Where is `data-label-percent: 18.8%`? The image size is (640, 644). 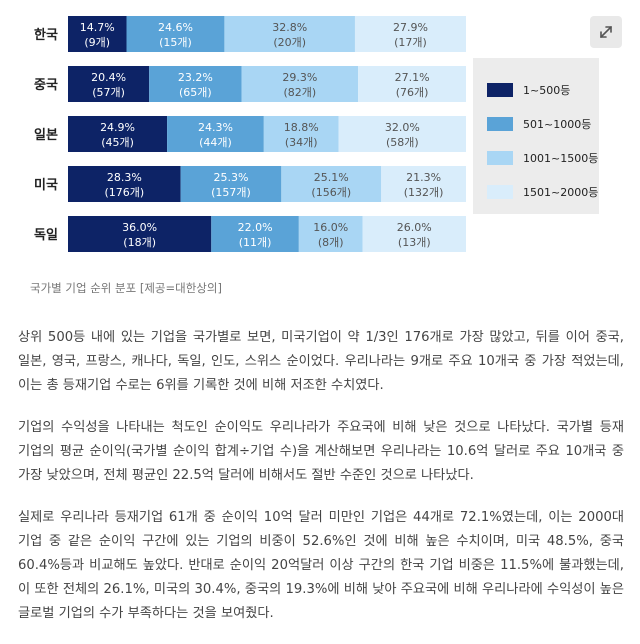 data-label-percent: 18.8% is located at coordinates (301, 127).